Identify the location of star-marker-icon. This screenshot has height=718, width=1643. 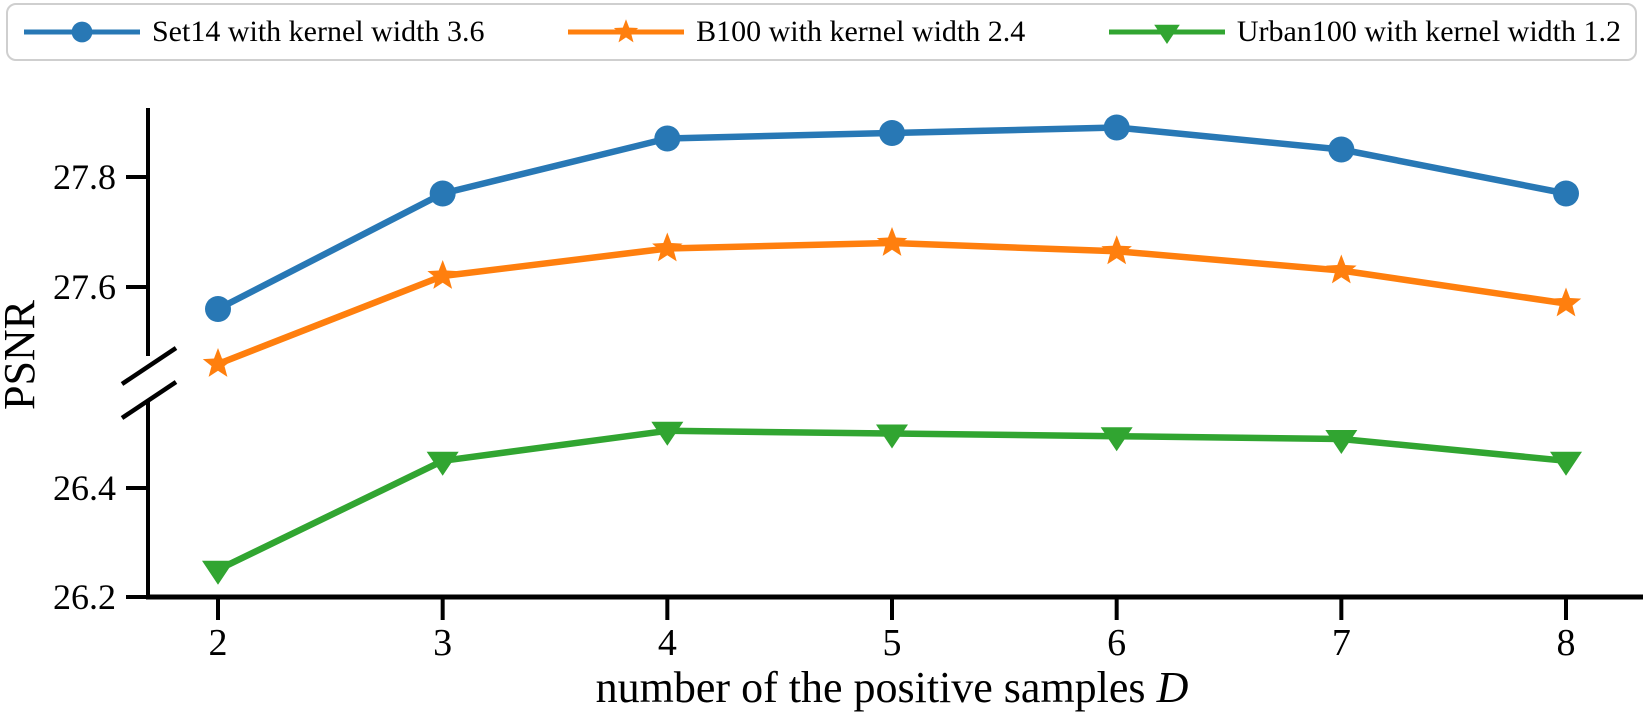
(626, 31).